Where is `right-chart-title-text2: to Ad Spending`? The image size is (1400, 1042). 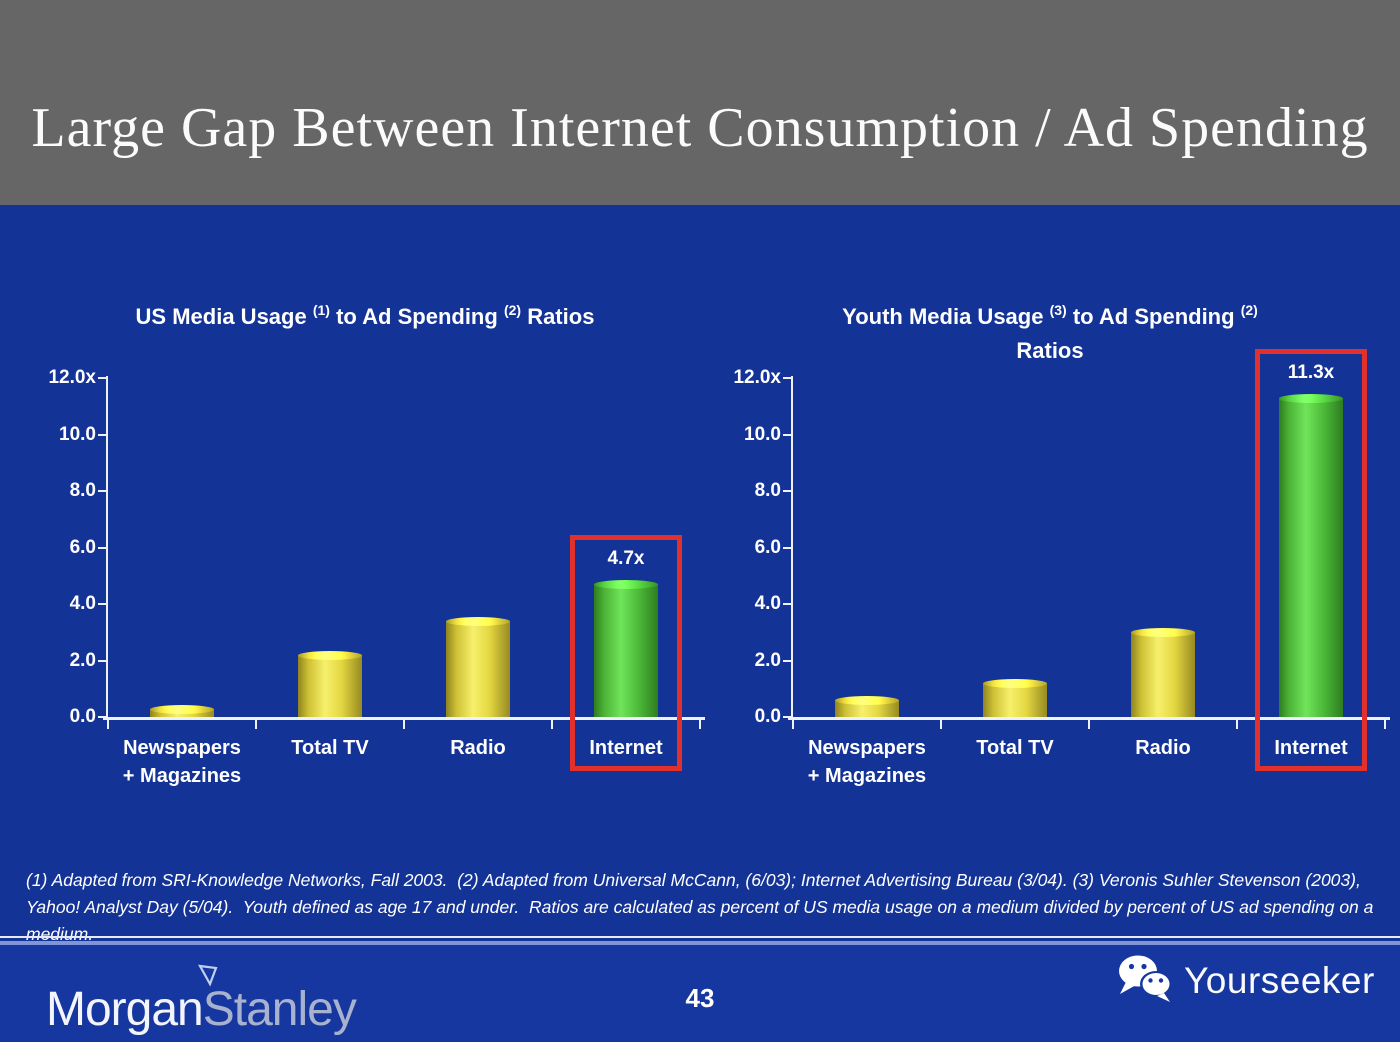 right-chart-title-text2: to Ad Spending is located at coordinates (1153, 316).